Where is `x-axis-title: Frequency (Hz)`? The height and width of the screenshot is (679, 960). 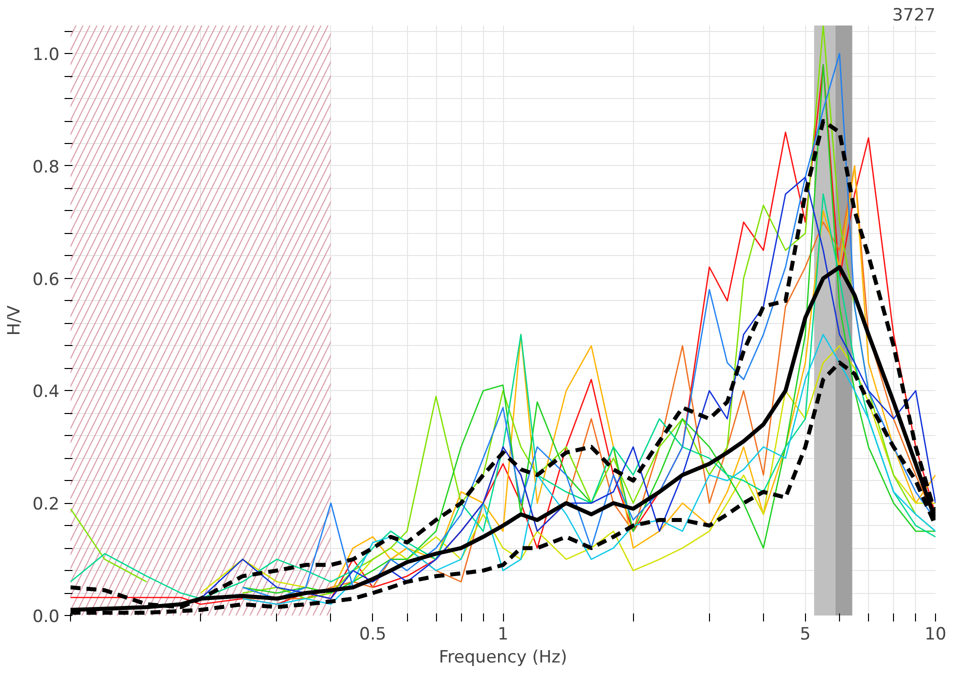
x-axis-title: Frequency (Hz) is located at coordinates (503, 658).